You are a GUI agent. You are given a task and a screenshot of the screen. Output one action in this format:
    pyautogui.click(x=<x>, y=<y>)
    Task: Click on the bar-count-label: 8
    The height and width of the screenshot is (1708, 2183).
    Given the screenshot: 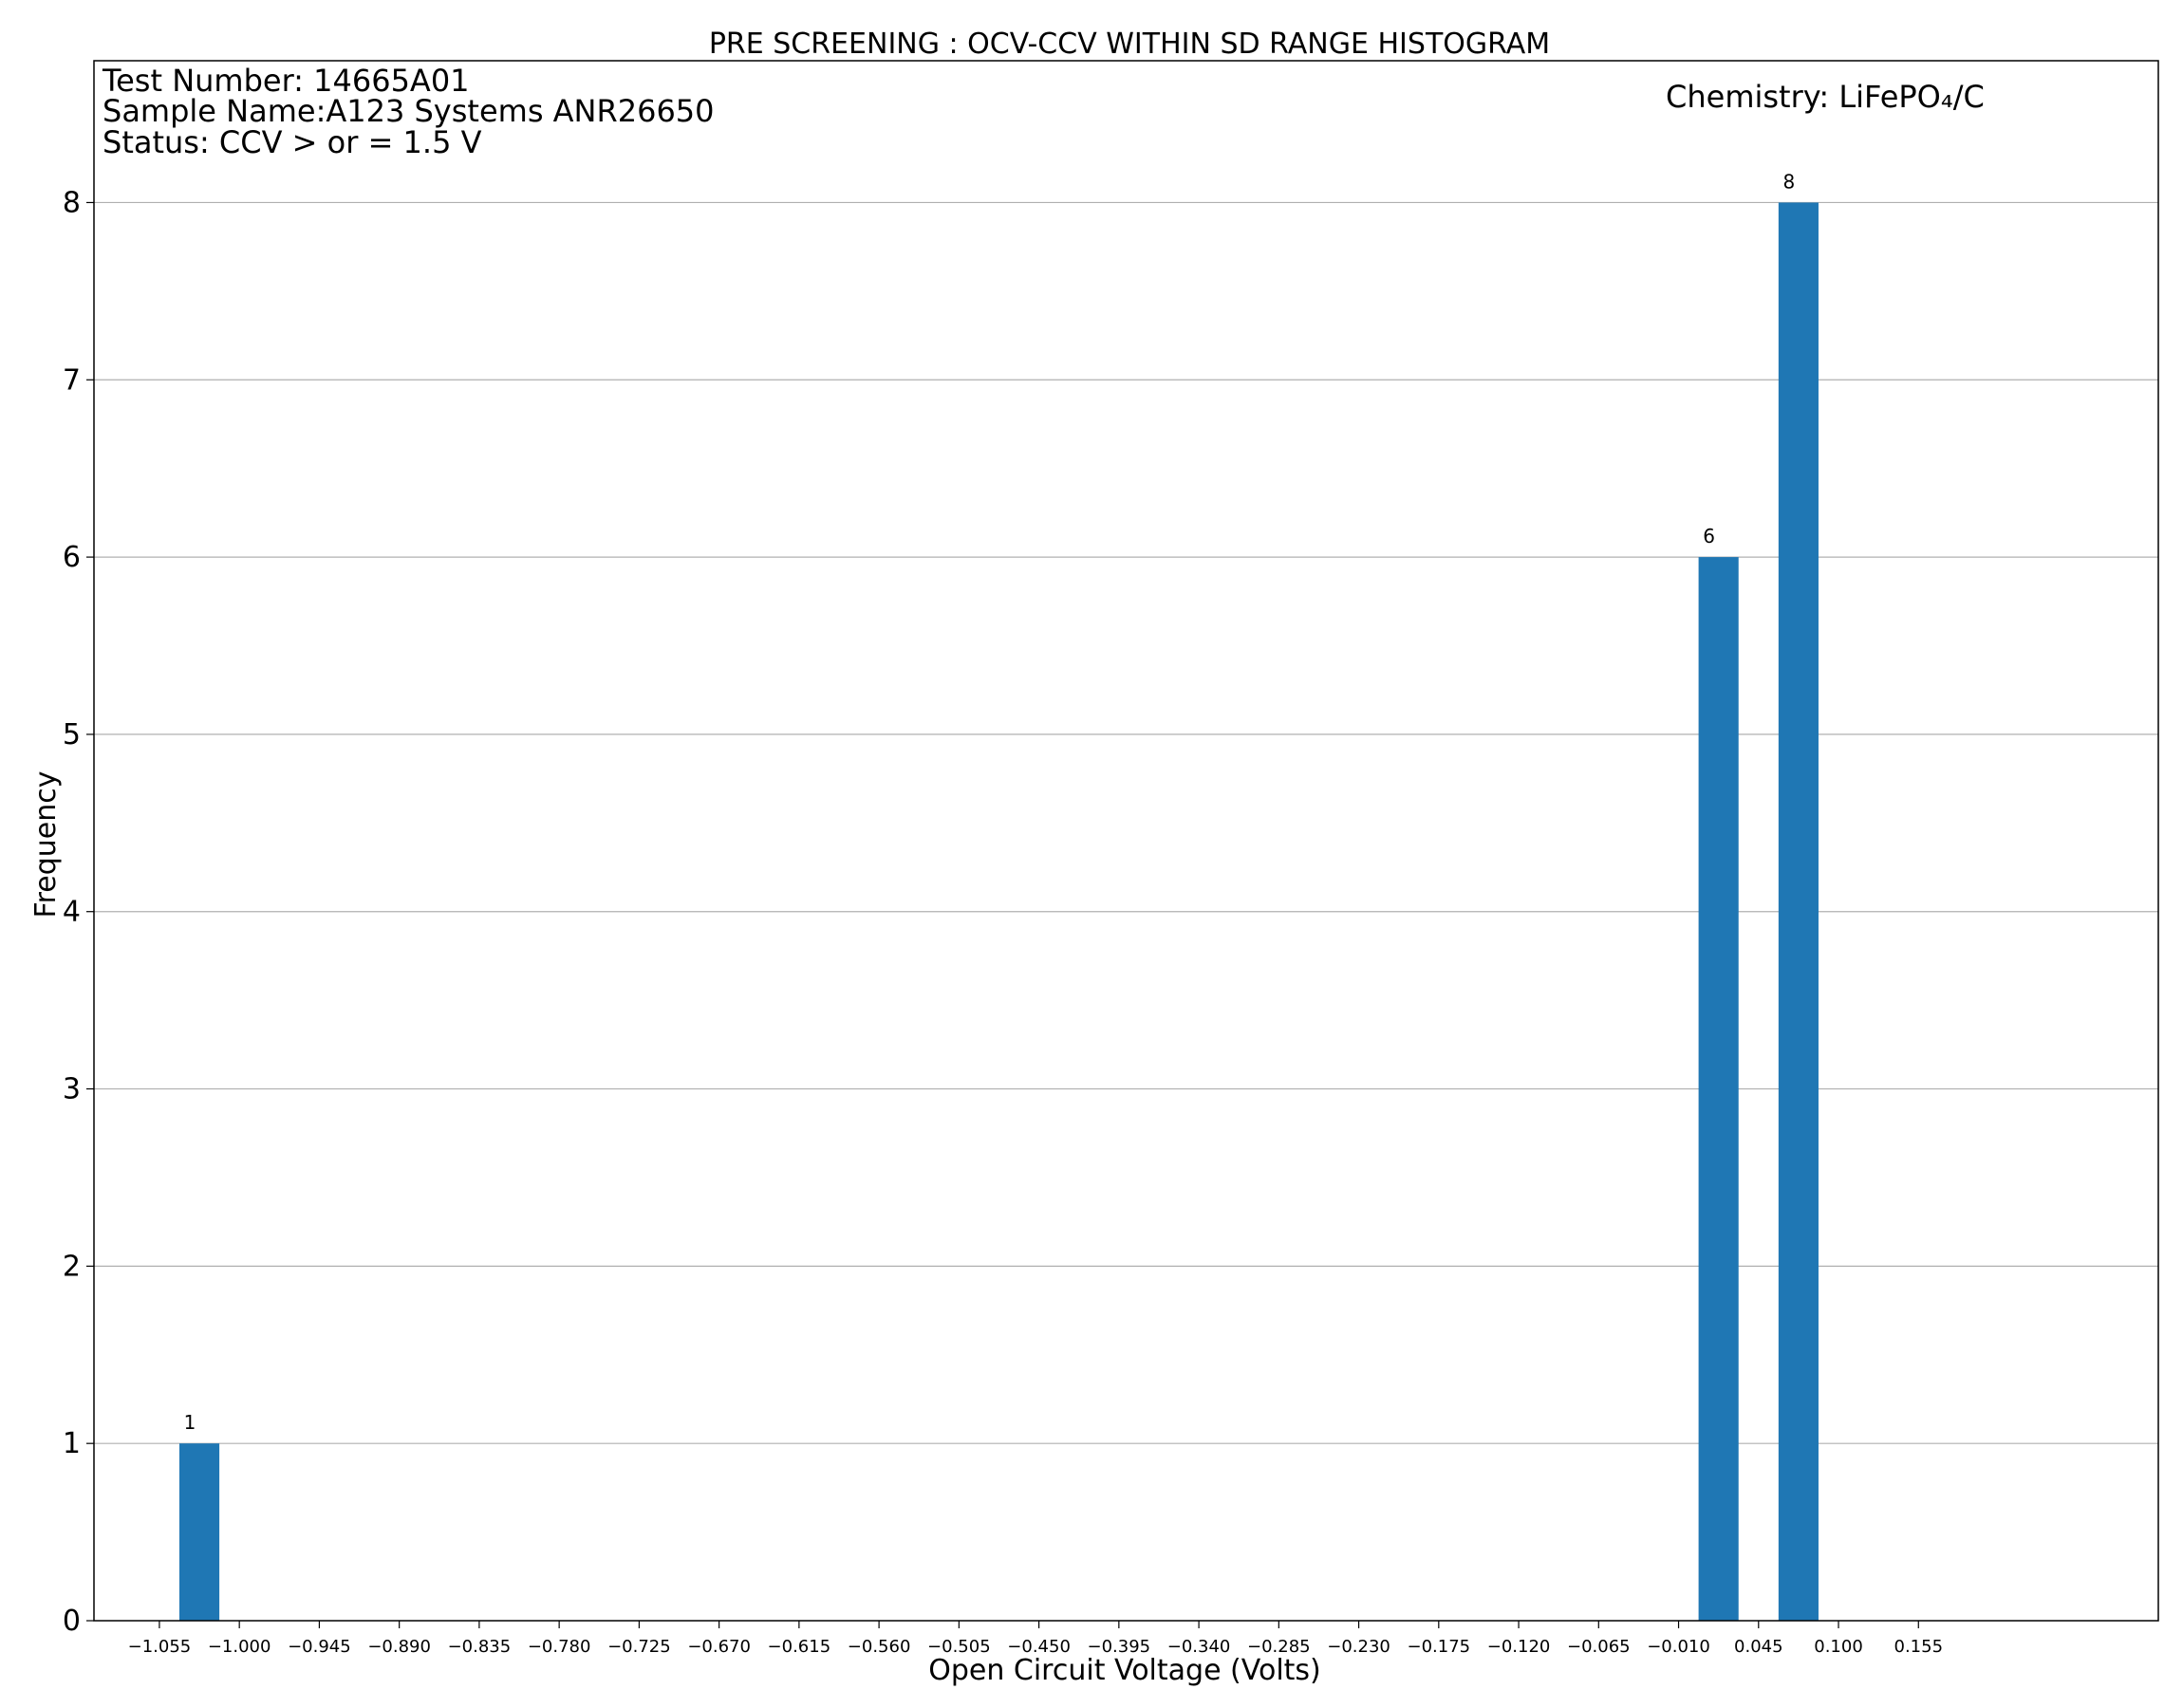 What is the action you would take?
    pyautogui.click(x=1790, y=181)
    